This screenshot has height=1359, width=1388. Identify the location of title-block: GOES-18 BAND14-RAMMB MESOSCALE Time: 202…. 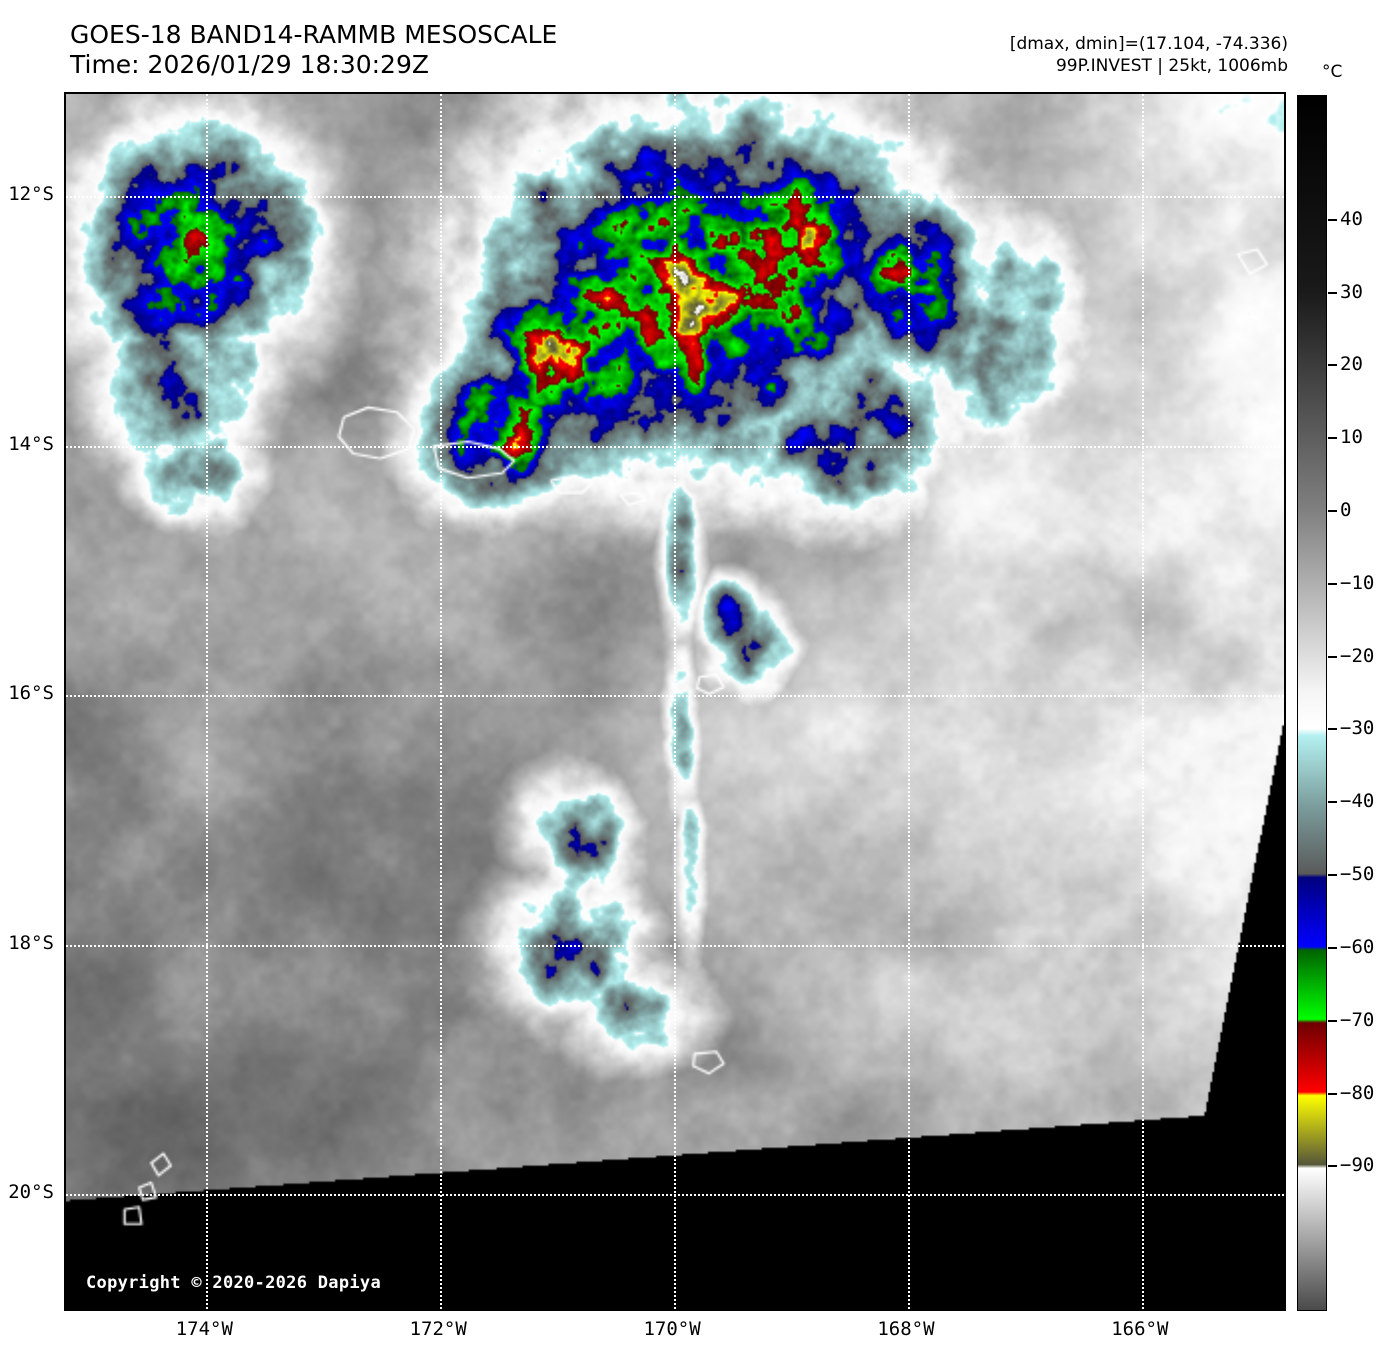
(313, 50).